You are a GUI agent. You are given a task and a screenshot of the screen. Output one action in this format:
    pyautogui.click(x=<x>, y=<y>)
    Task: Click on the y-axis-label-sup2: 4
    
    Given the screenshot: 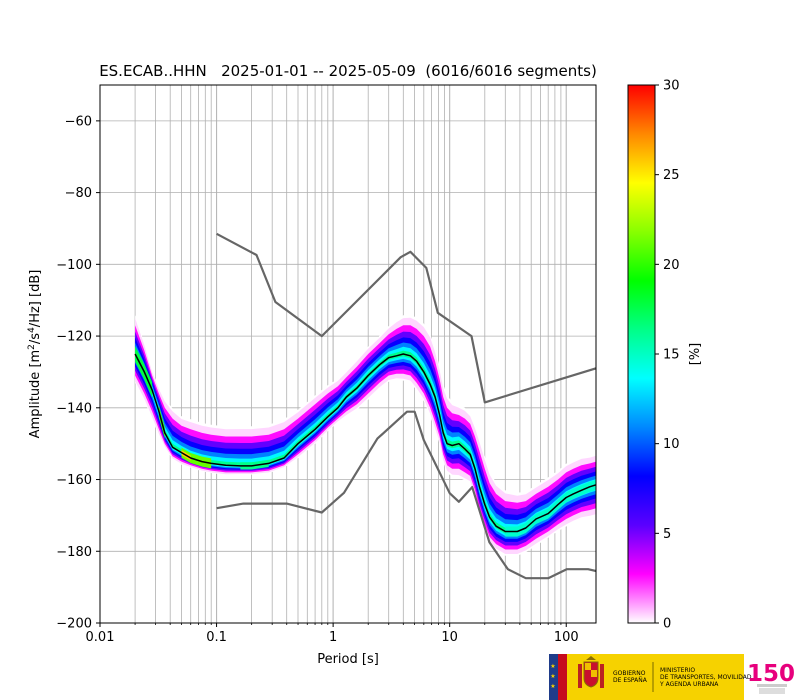 What is the action you would take?
    pyautogui.click(x=32, y=330)
    